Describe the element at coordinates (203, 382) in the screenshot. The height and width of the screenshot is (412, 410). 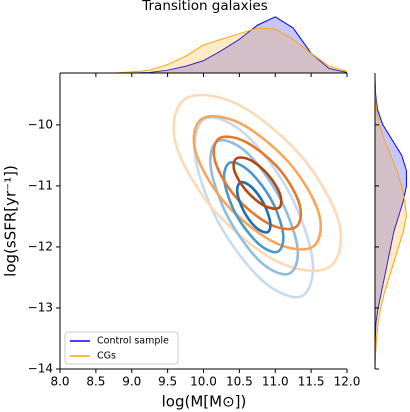
I see `x-tick-label: 10.0` at that location.